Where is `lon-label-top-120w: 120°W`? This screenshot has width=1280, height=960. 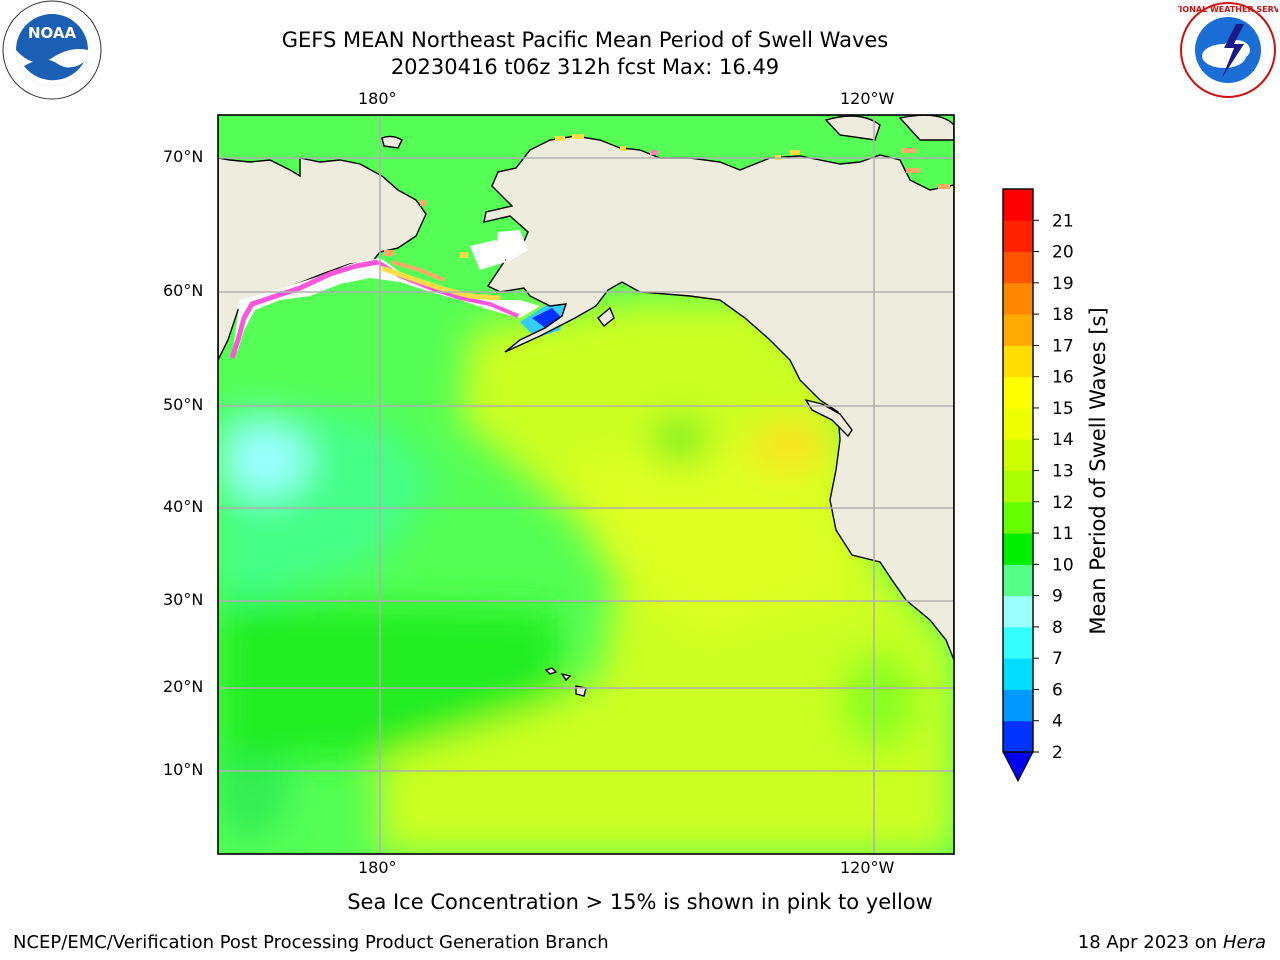 lon-label-top-120w: 120°W is located at coordinates (867, 98).